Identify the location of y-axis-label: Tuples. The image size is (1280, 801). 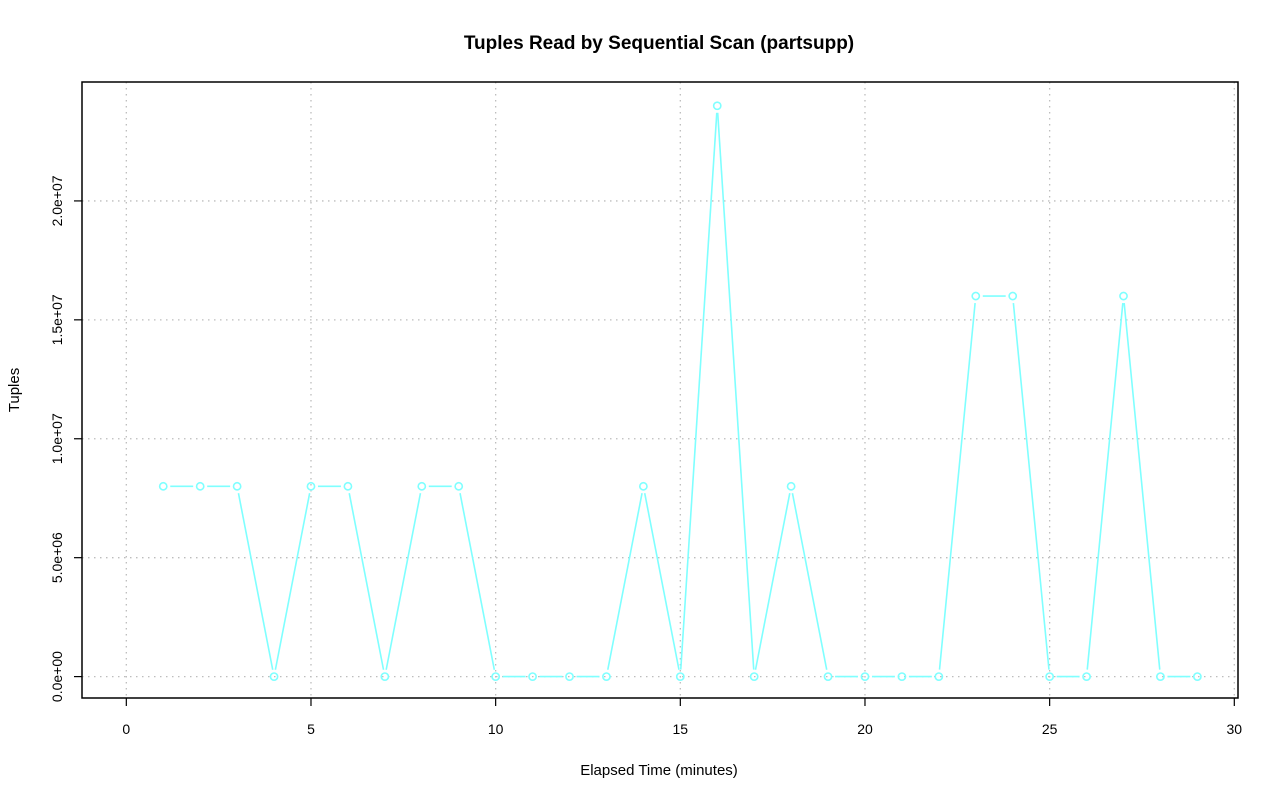
(14, 390).